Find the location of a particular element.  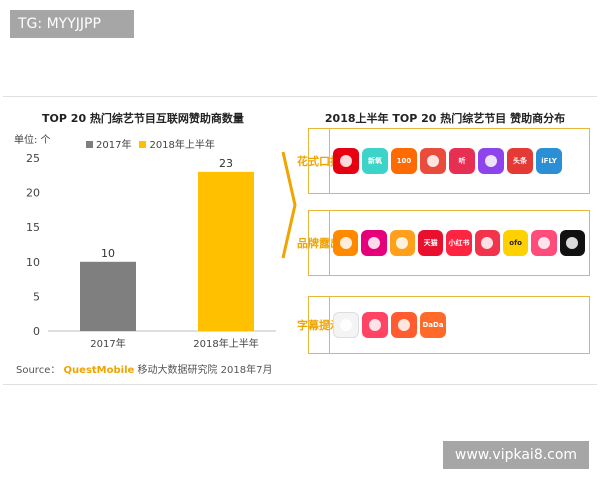

xiaohongshu-logo: 小红书 is located at coordinates (459, 243).